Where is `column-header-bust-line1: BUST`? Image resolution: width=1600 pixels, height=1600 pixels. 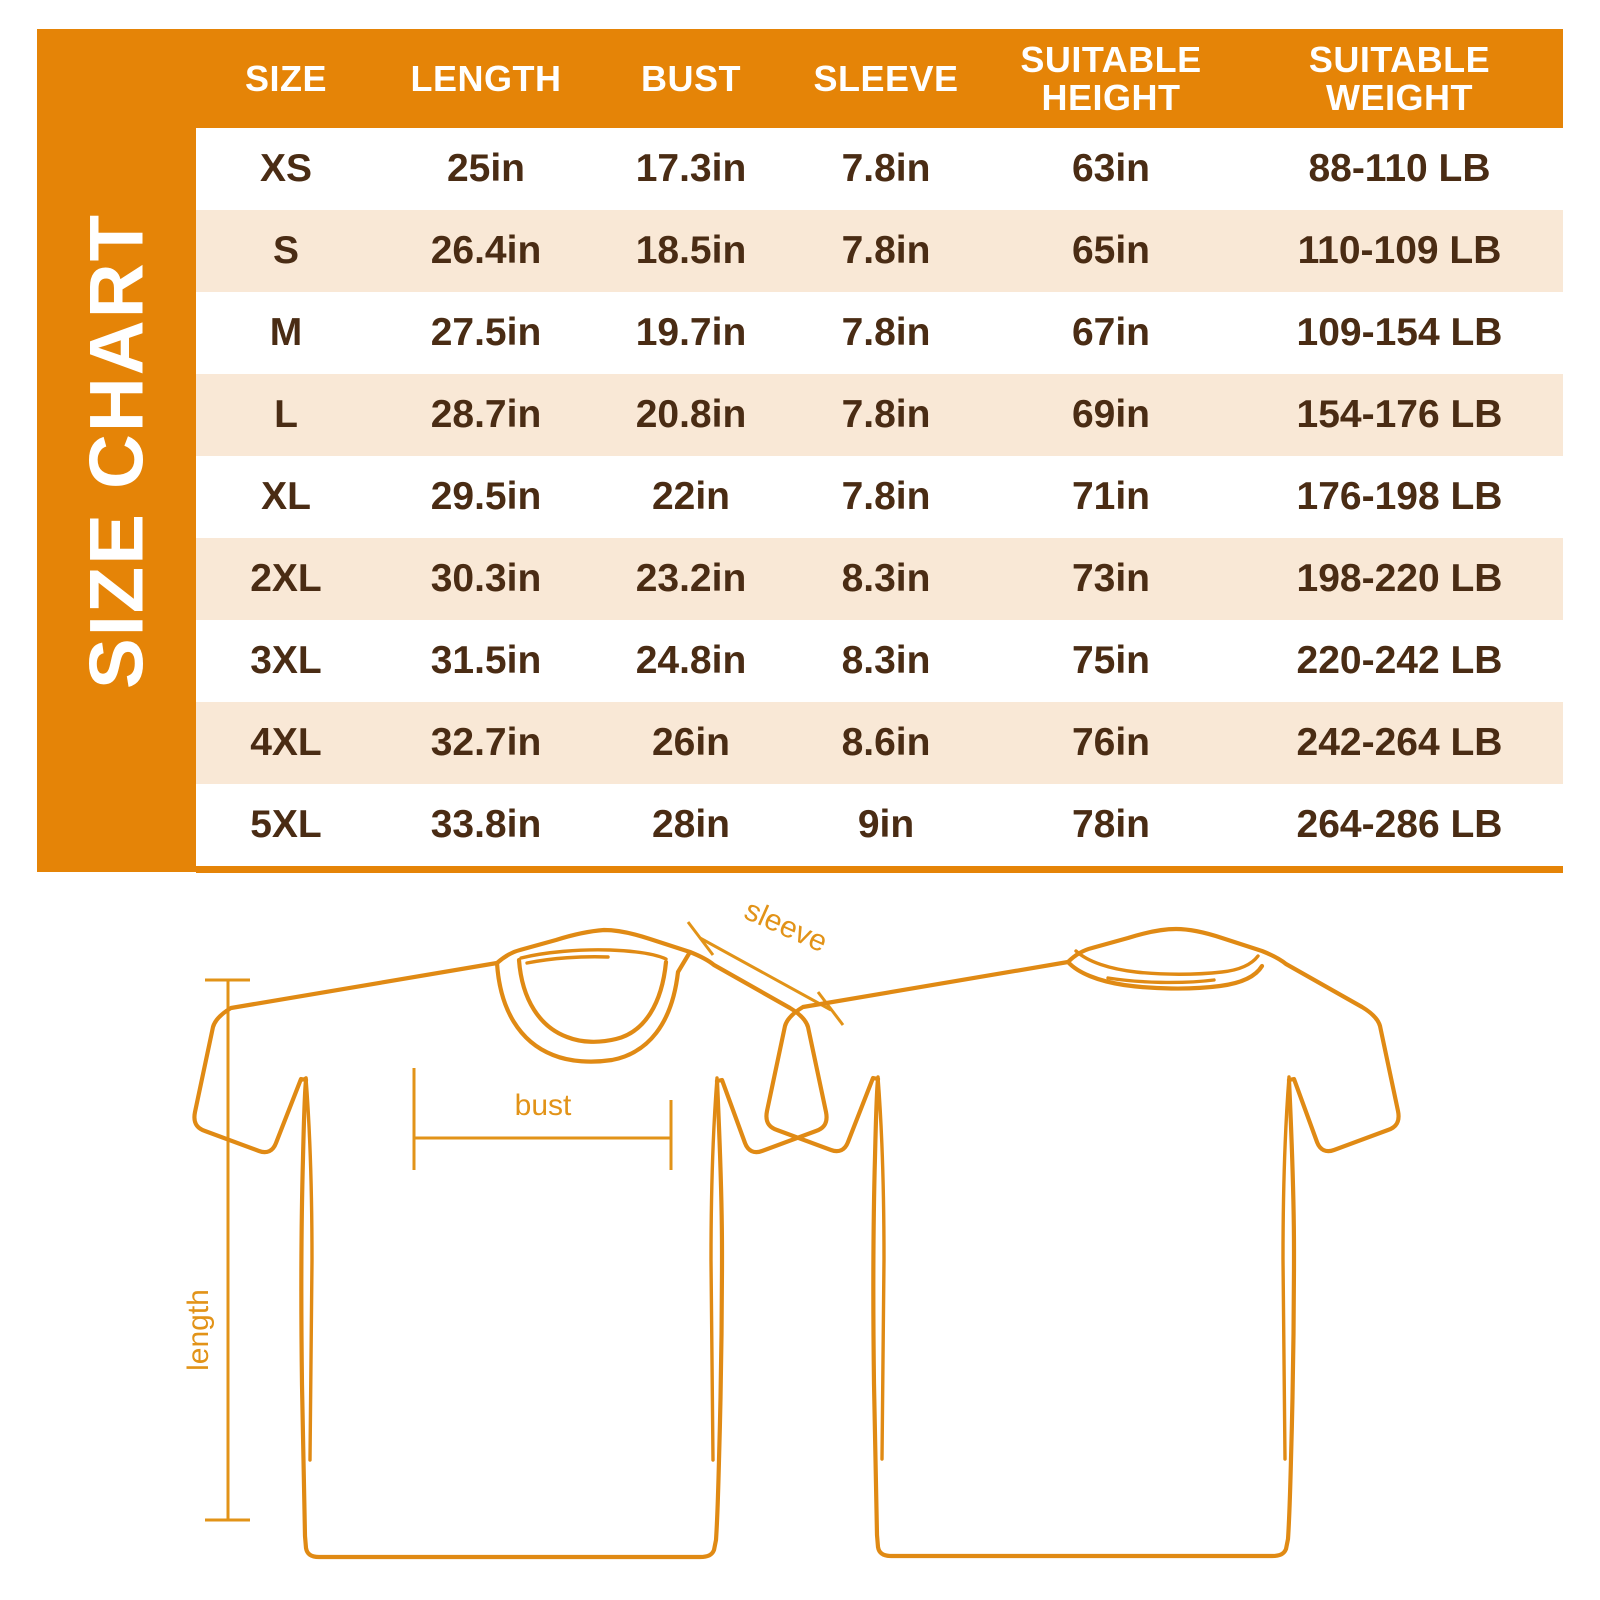 column-header-bust-line1: BUST is located at coordinates (691, 78).